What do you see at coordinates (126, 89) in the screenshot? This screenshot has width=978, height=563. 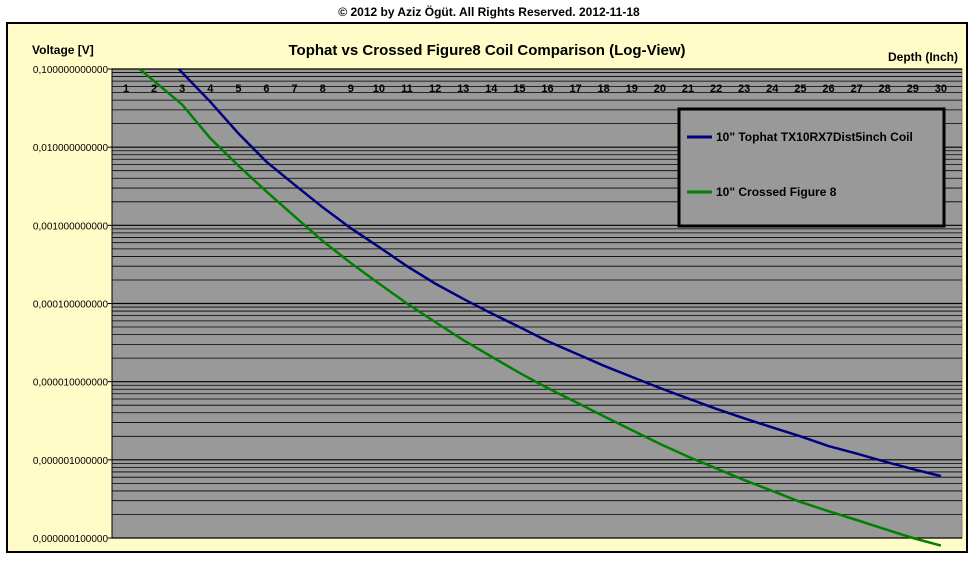 I see `x-tick-label: 1` at bounding box center [126, 89].